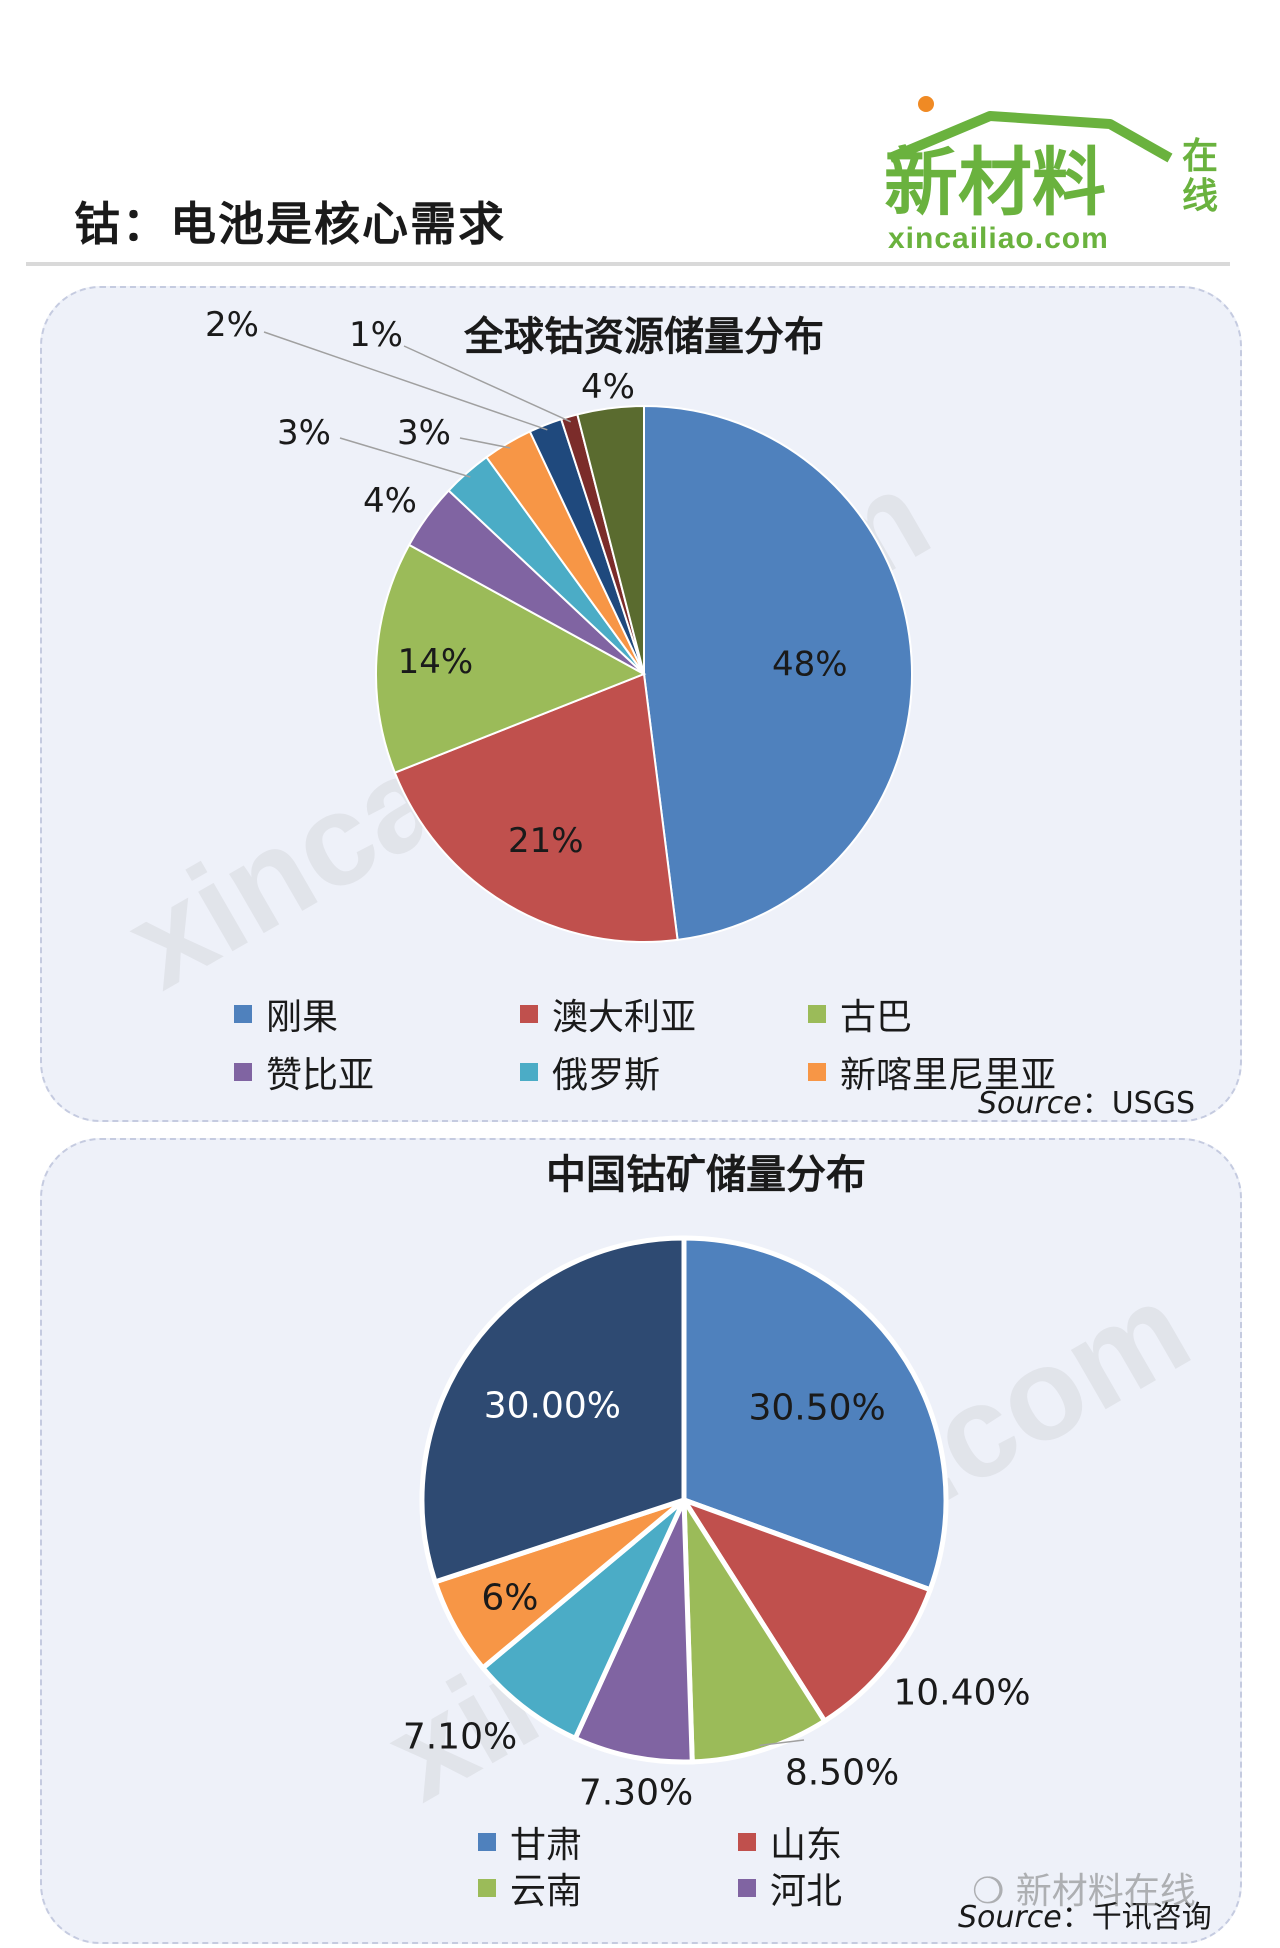 The height and width of the screenshot is (1948, 1280). I want to click on legend-label: 古巴, so click(876, 1017).